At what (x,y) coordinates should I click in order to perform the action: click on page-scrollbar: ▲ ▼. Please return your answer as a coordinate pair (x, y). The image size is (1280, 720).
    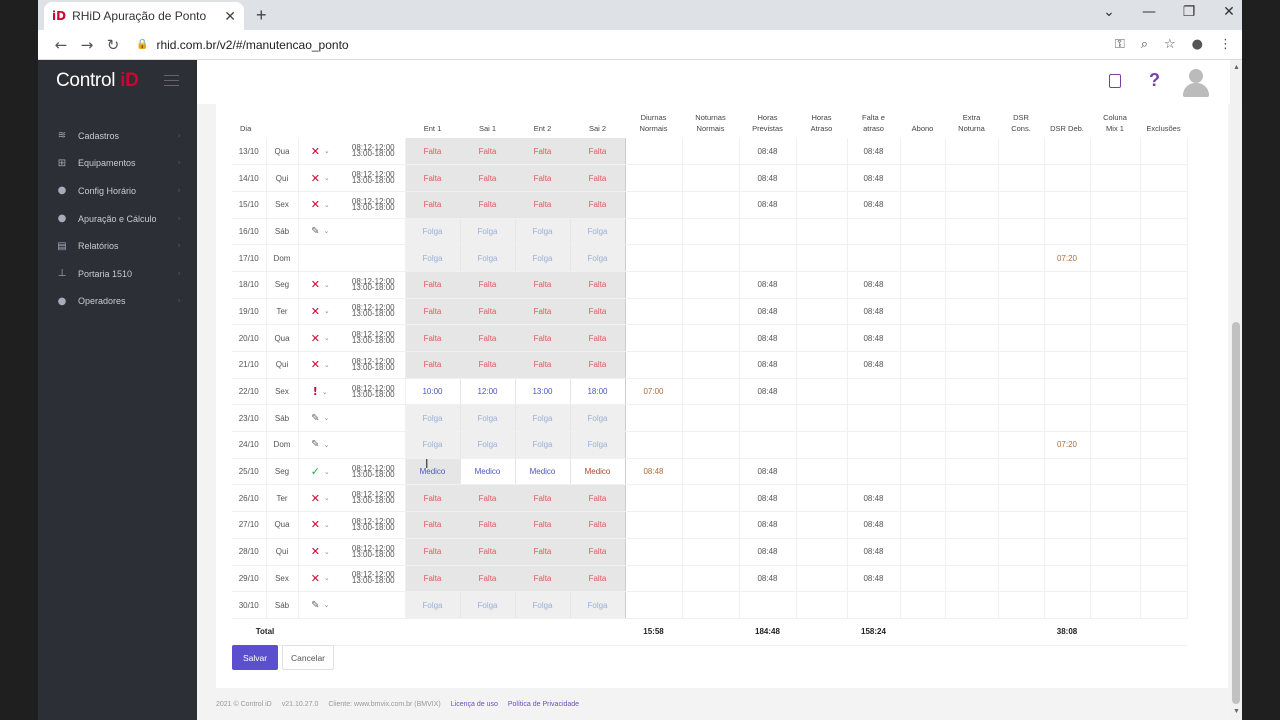
    Looking at the image, I should click on (1236, 390).